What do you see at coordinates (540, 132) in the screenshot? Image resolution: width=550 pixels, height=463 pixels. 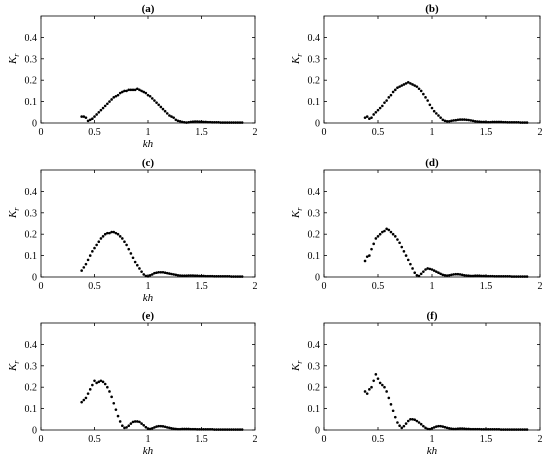 I see `x-tick-label: 2` at bounding box center [540, 132].